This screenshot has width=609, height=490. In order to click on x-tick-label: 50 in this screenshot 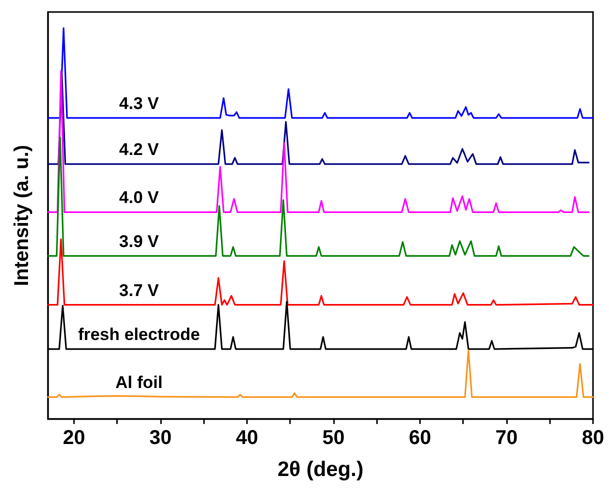, I will do `click(333, 438)`.